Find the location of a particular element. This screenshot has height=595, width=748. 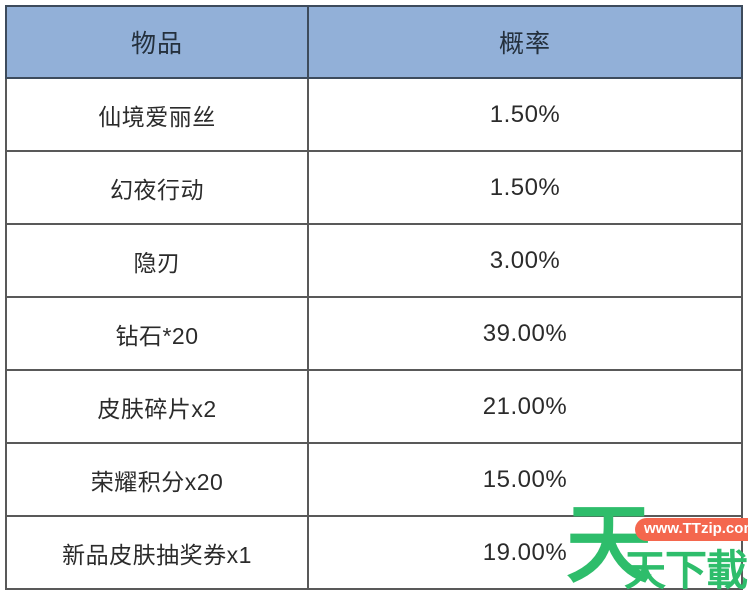

table-row: 新品皮肤抽奖券x1 19.00% is located at coordinates (374, 552).